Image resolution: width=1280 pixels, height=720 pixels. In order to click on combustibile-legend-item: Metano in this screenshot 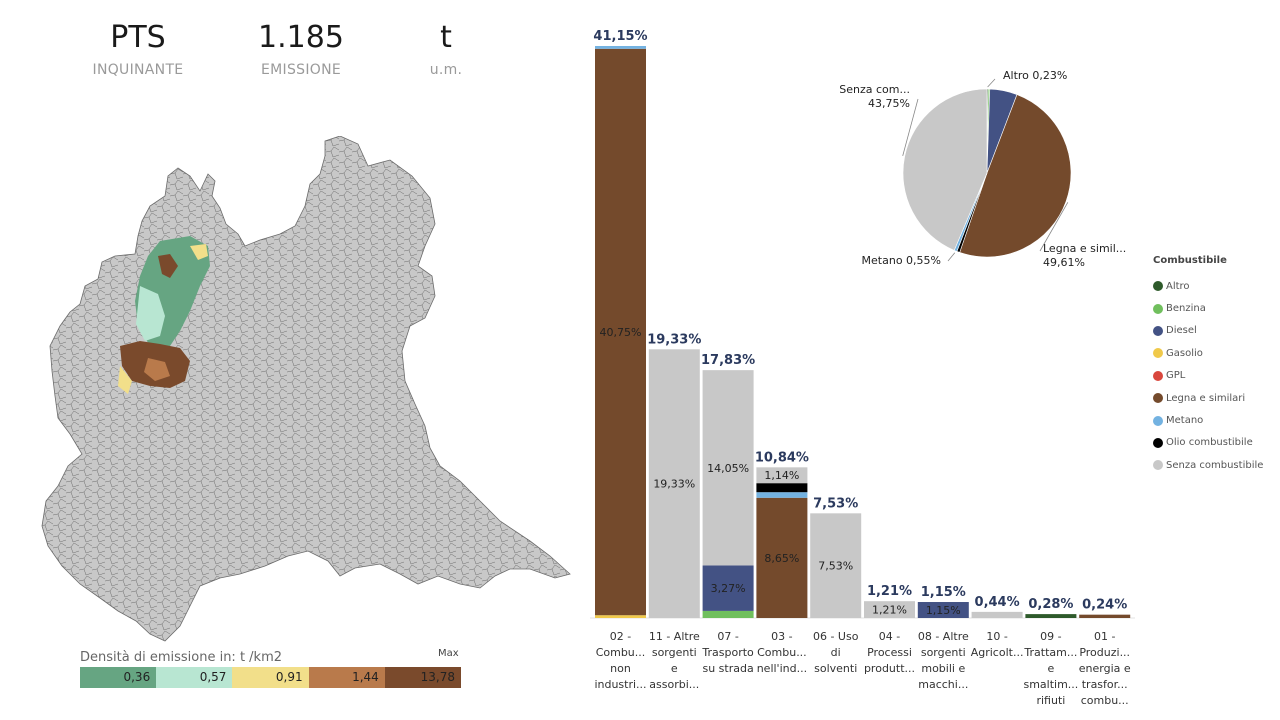, I will do `click(1208, 420)`.